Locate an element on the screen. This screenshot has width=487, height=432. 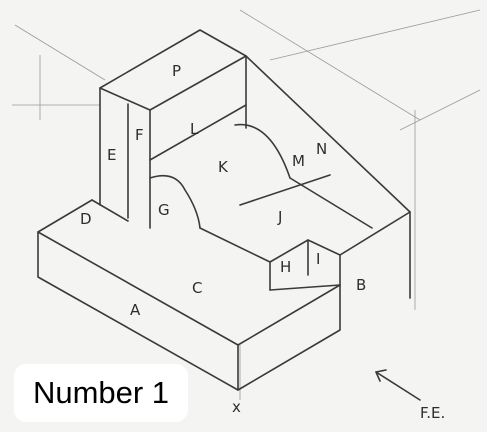
face-label-g: G is located at coordinates (164, 210).